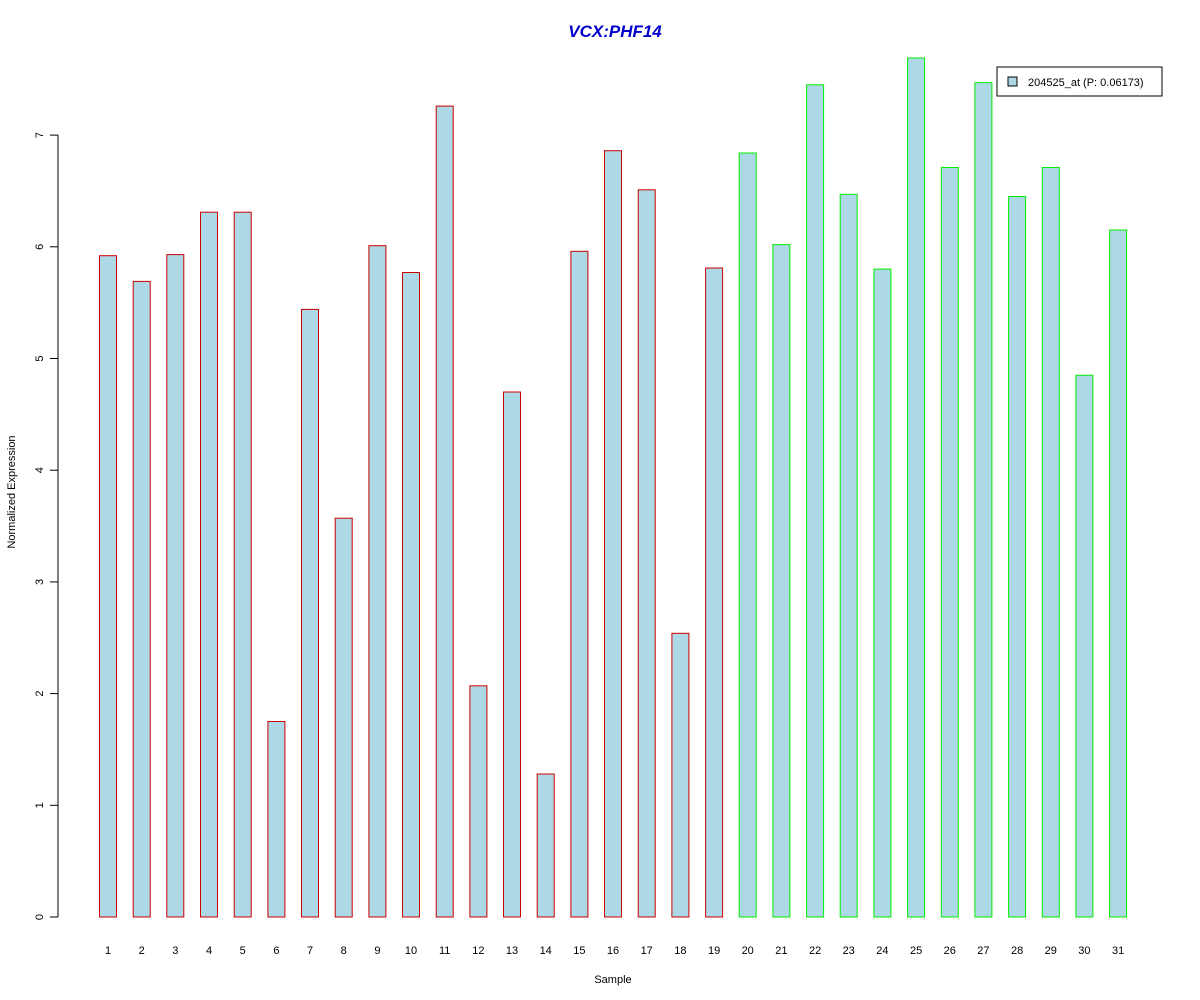 The image size is (1200, 1000). Describe the element at coordinates (983, 951) in the screenshot. I see `x-axis-tick-label: 27` at that location.